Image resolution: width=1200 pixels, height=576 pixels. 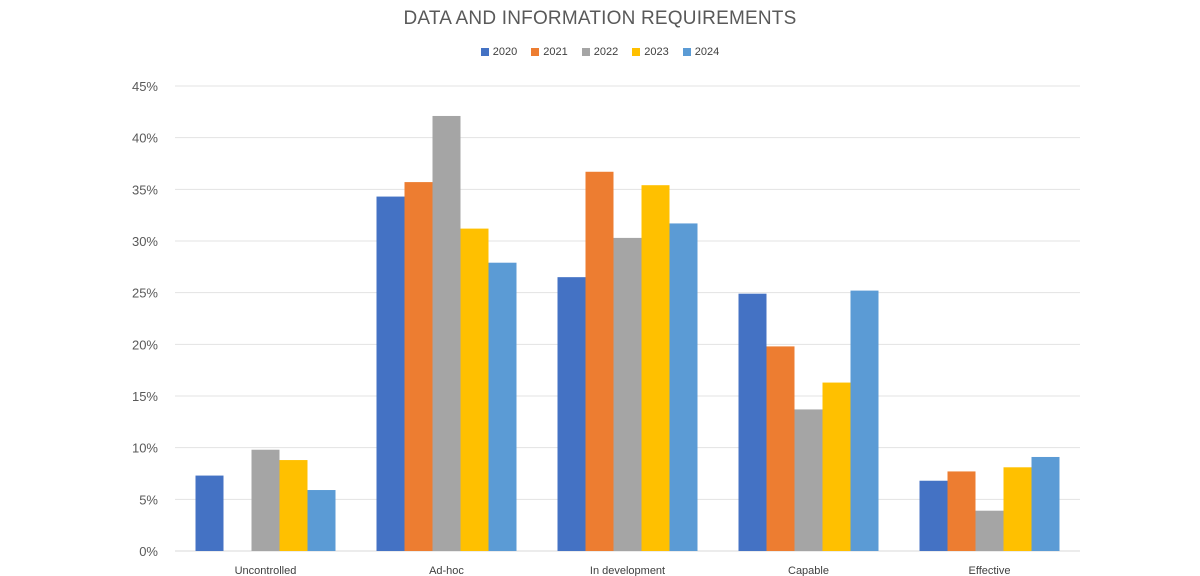 What do you see at coordinates (780, 448) in the screenshot?
I see `bar-2021-capable` at bounding box center [780, 448].